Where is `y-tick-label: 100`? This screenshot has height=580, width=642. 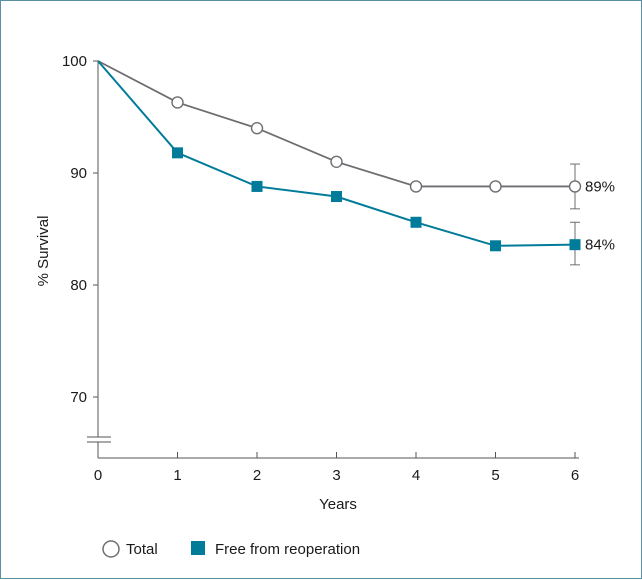 y-tick-label: 100 is located at coordinates (74, 61).